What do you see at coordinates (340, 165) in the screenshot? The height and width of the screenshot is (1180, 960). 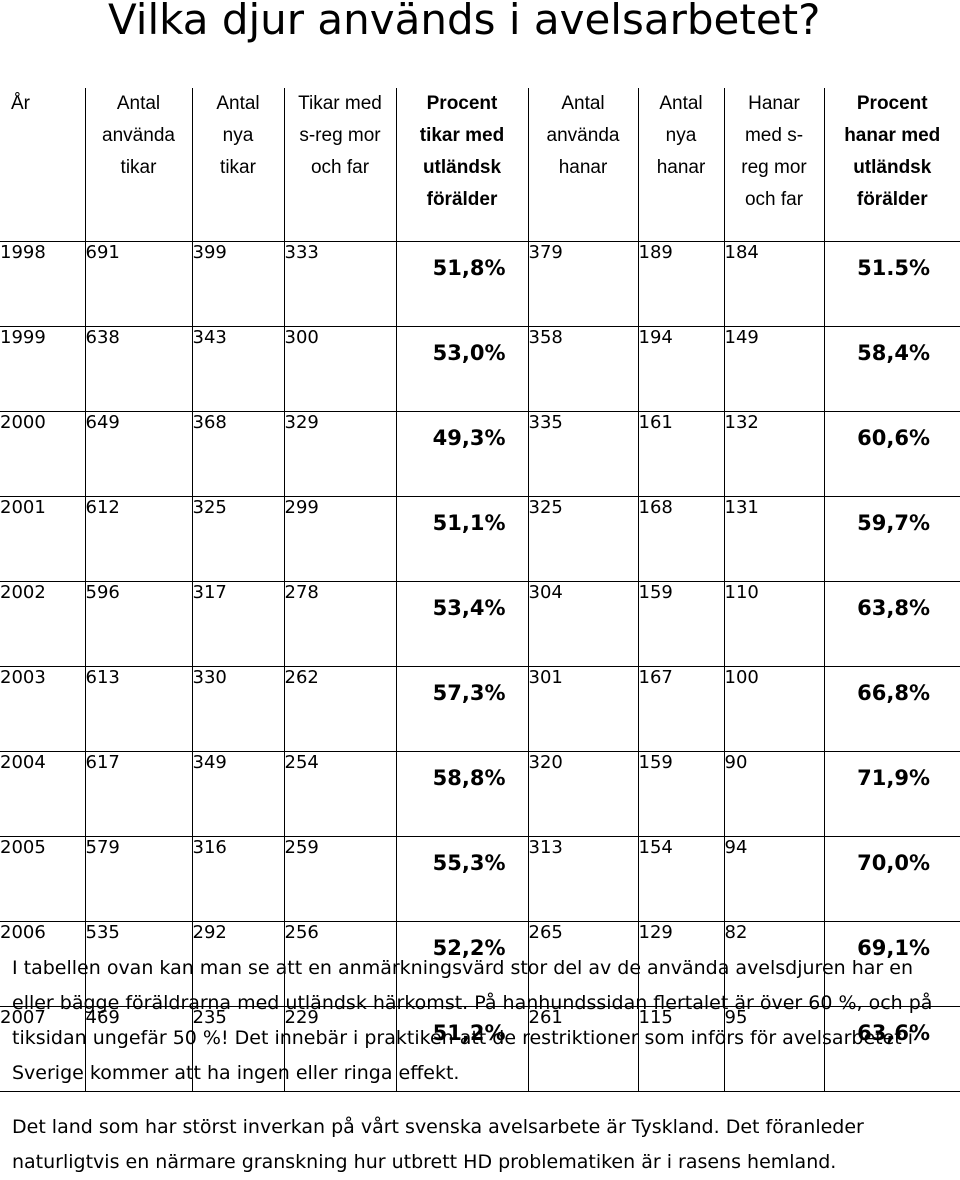 I see `column-header-females-sreg-parents: Tikar med s-reg mor och far` at bounding box center [340, 165].